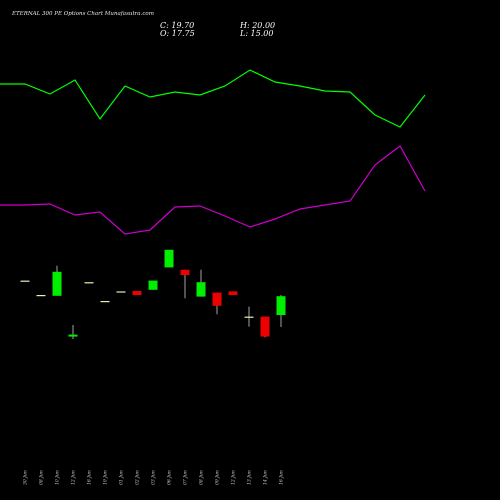 The width and height of the screenshot is (500, 500). I want to click on date-label: 01 Jun, so click(122, 477).